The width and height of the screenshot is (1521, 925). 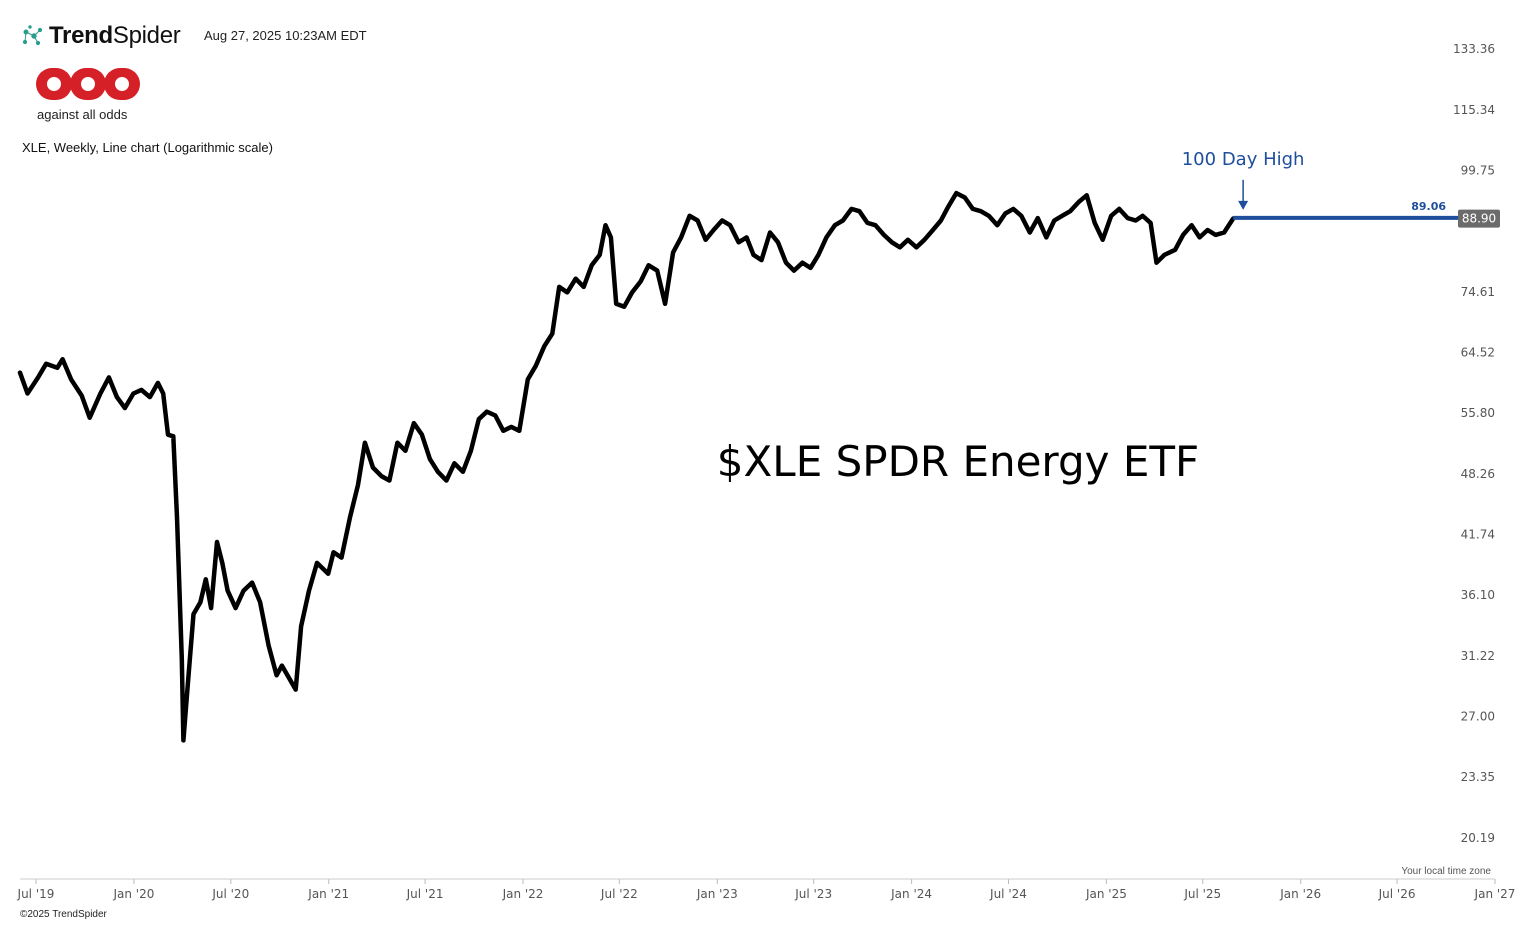 What do you see at coordinates (1474, 49) in the screenshot?
I see `y-tick-label: 133.36` at bounding box center [1474, 49].